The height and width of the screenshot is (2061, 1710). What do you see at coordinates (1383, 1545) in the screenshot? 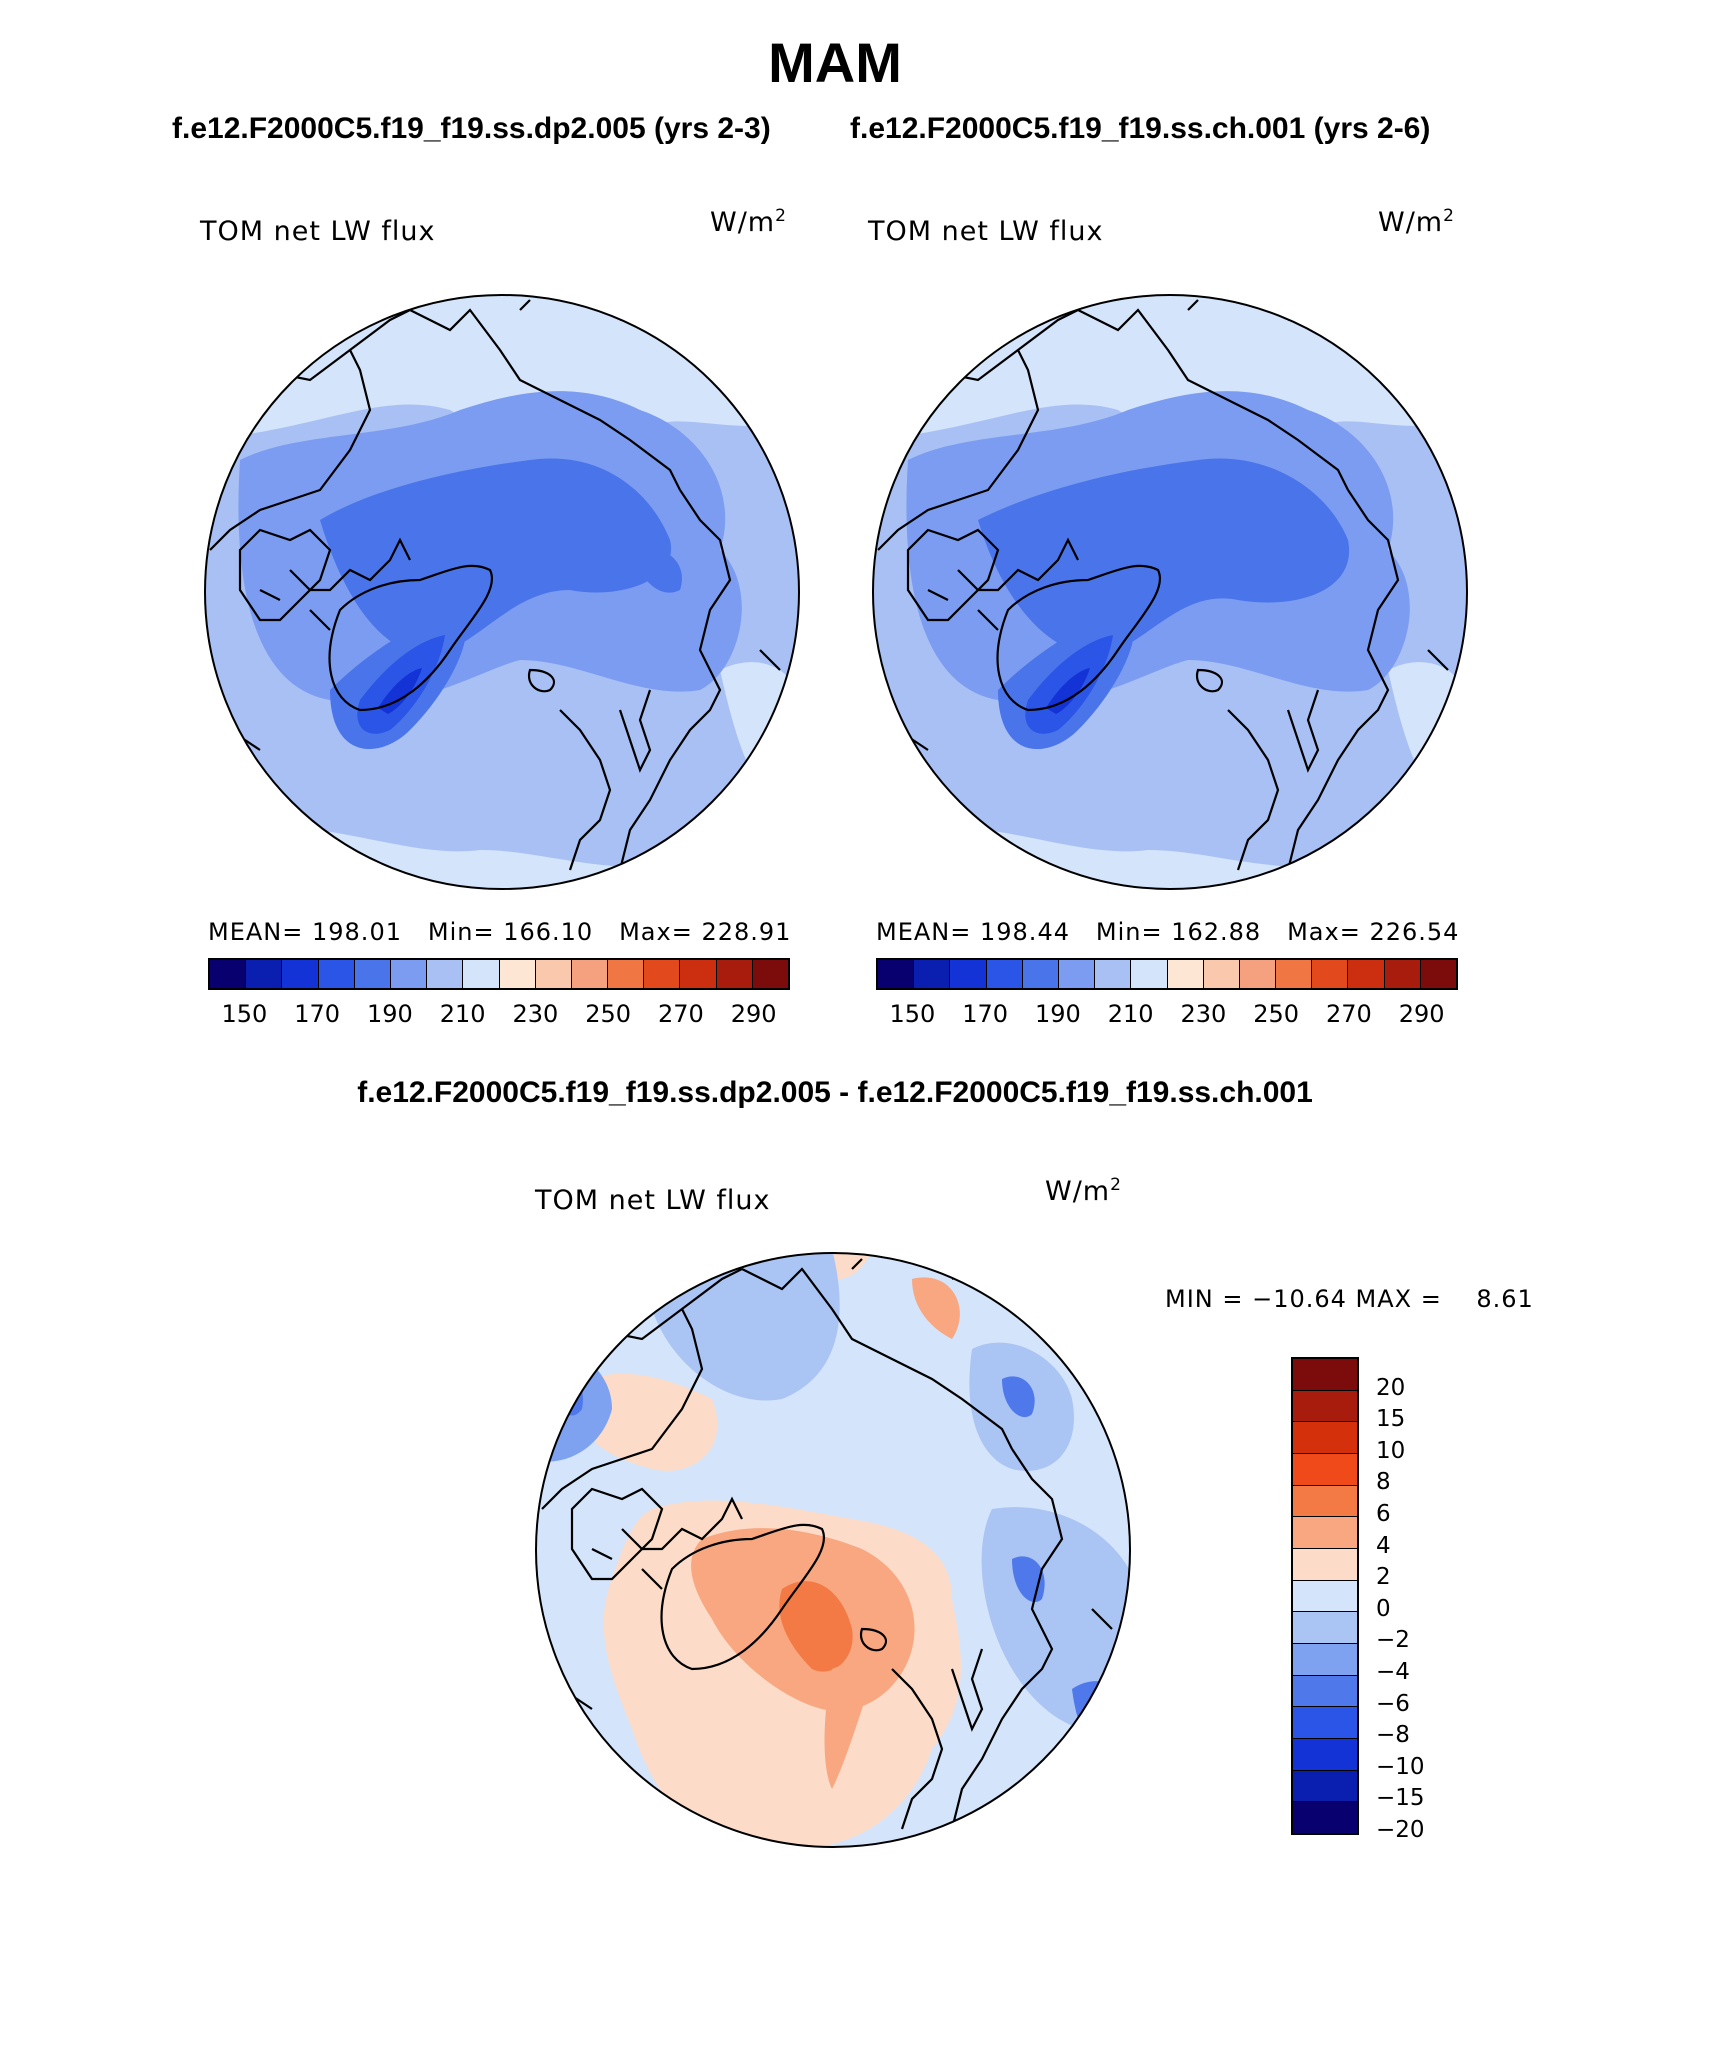
I see `diff-colorbar-tick-label: 4` at bounding box center [1383, 1545].